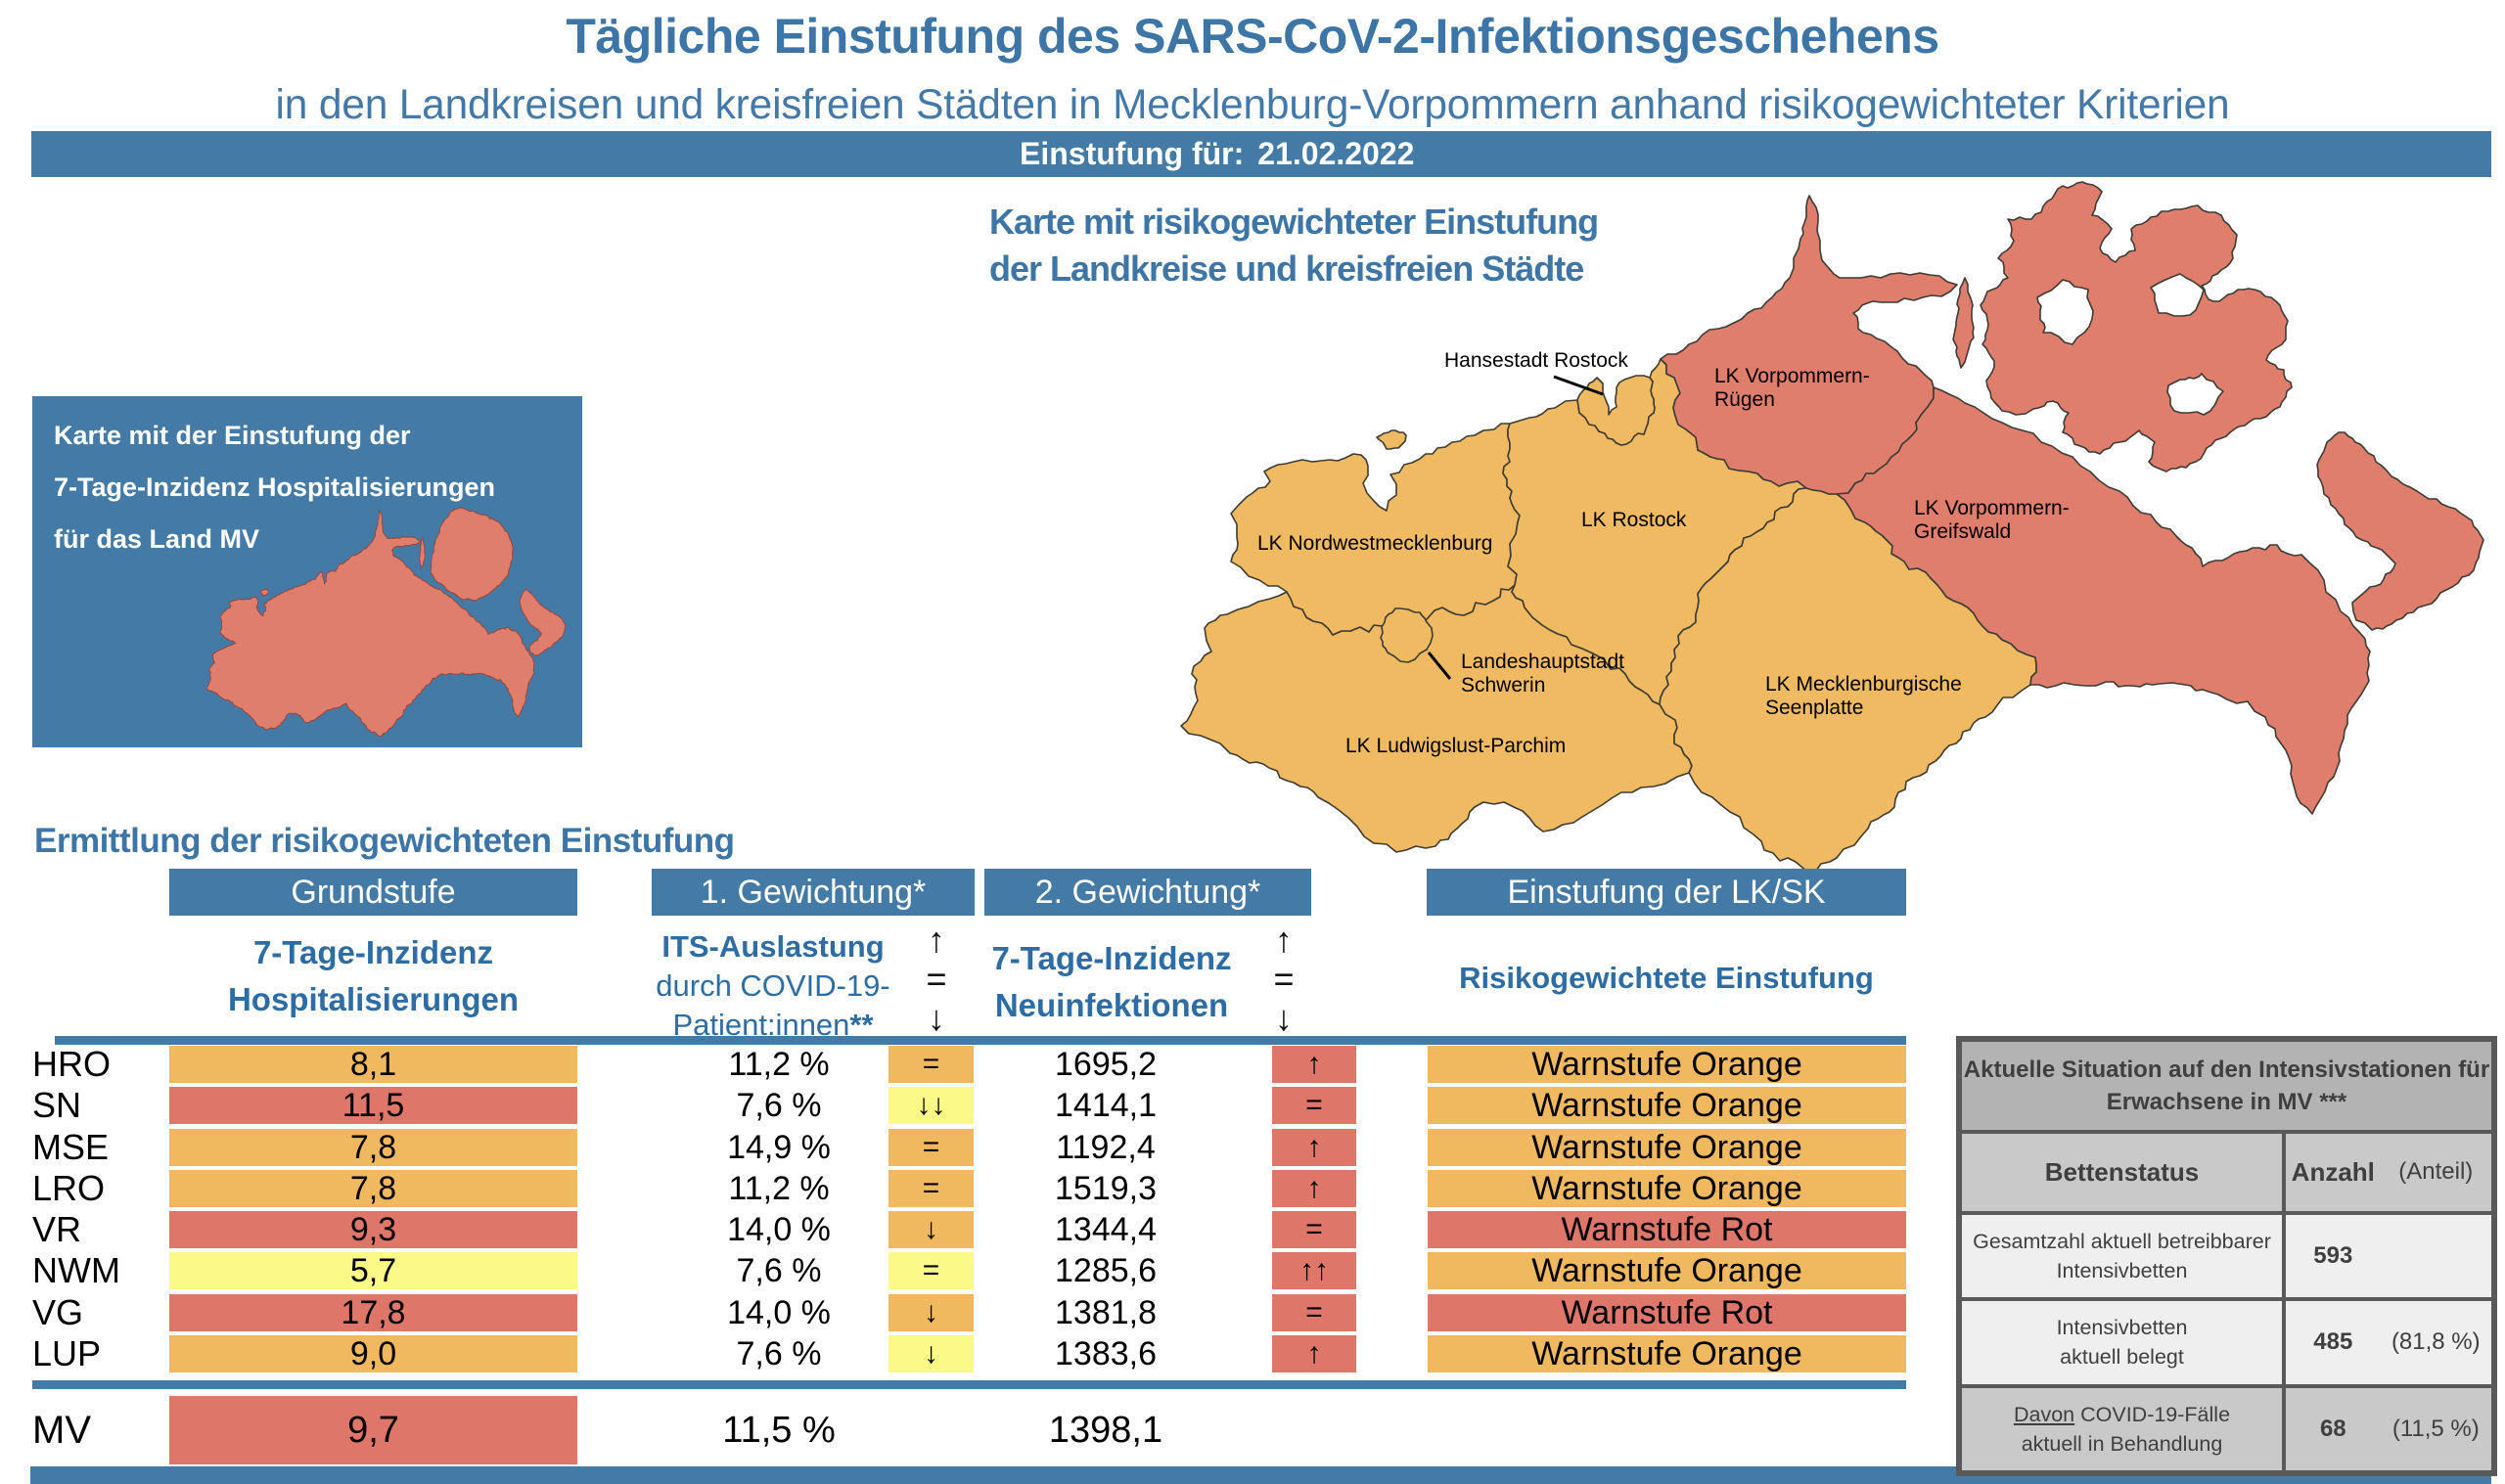  Describe the element at coordinates (1863, 684) in the screenshot. I see `map-label-seenplatte-1: LK Mecklenburgische` at that location.